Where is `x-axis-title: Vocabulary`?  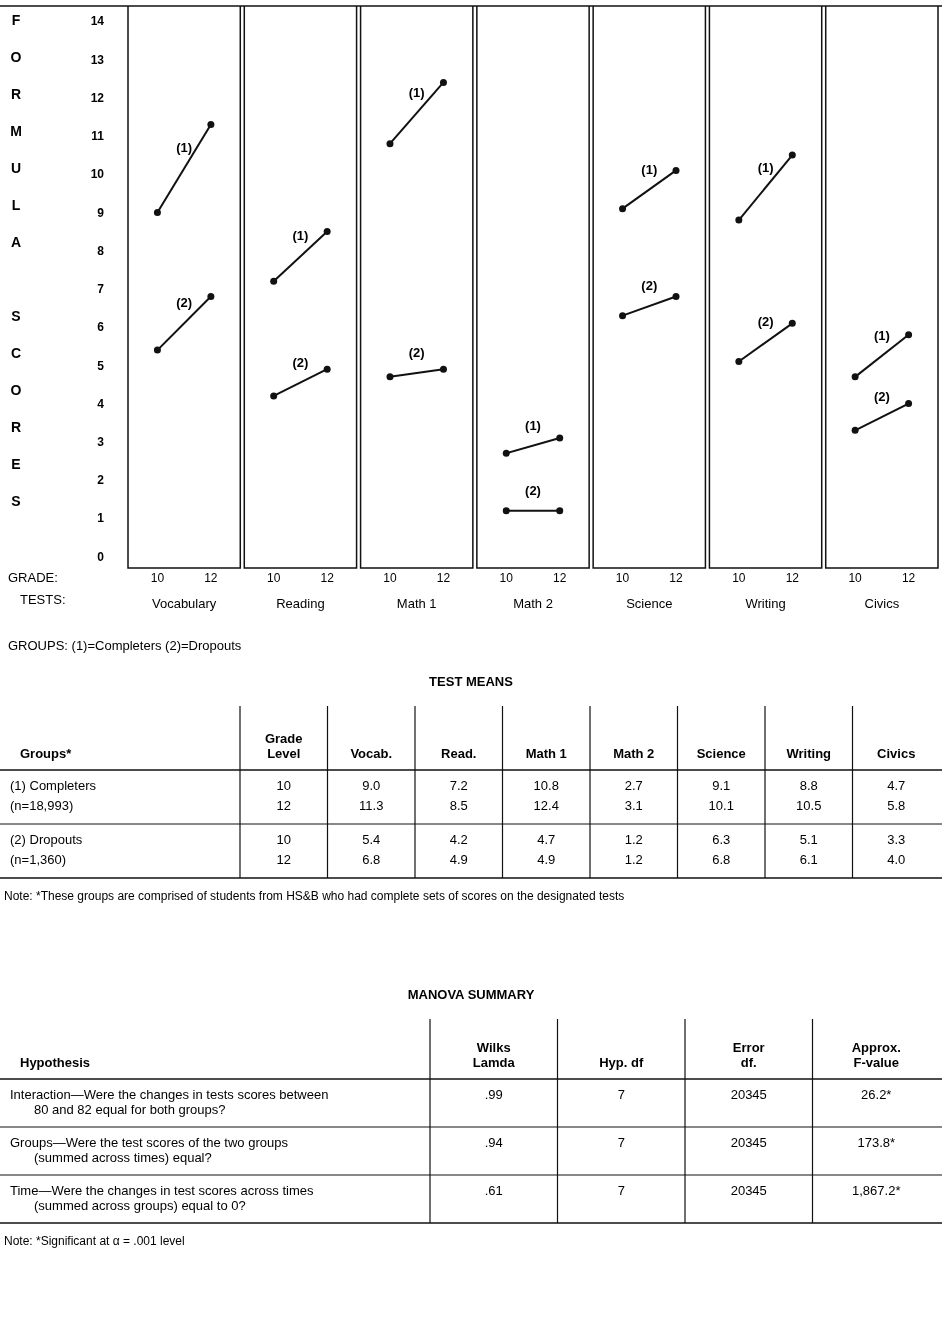 x-axis-title: Vocabulary is located at coordinates (184, 603).